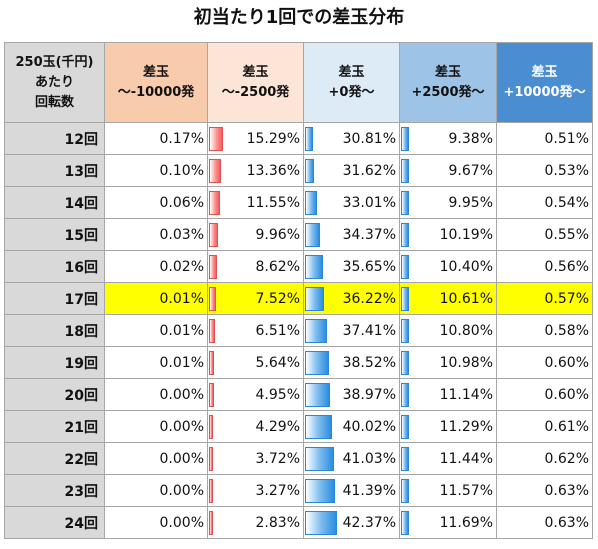 This screenshot has height=549, width=598. Describe the element at coordinates (566, 362) in the screenshot. I see `cell-value: 0.60%` at that location.